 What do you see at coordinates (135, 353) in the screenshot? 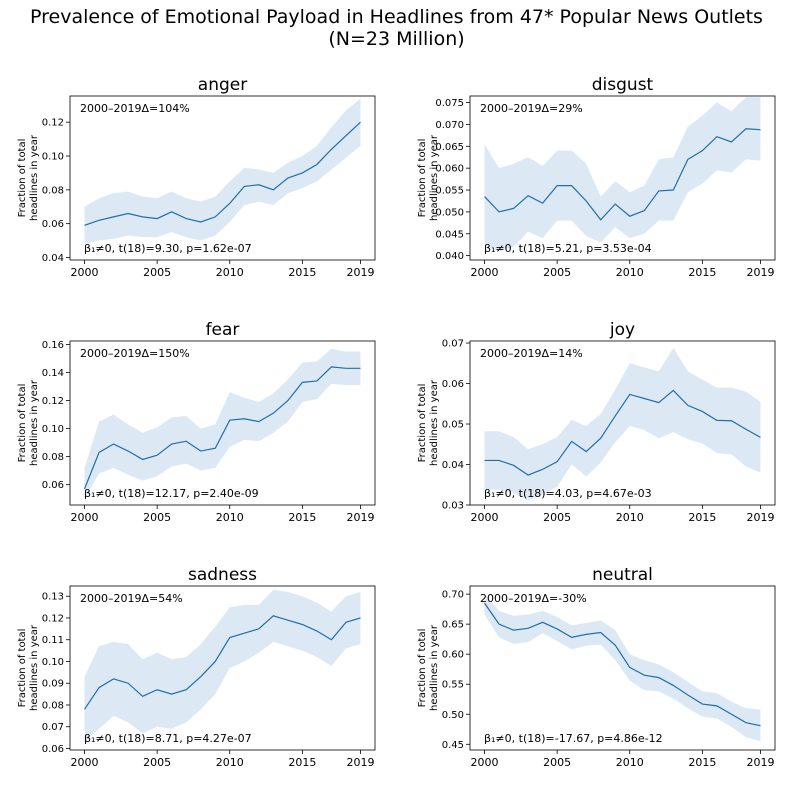
I see `delta-annotation: 2000–2019Δ=150%` at bounding box center [135, 353].